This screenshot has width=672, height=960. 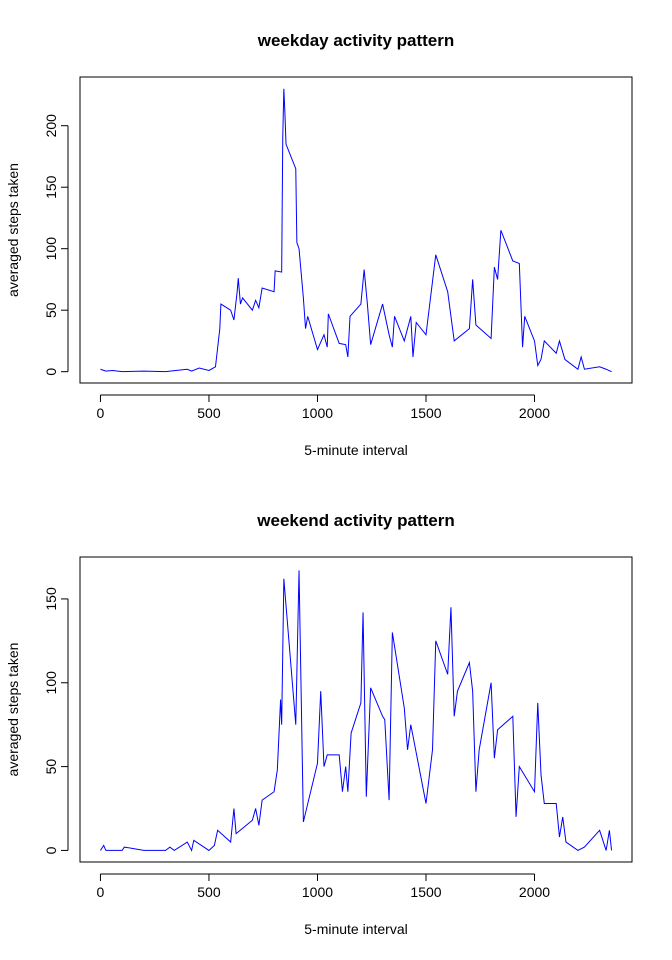 What do you see at coordinates (51, 126) in the screenshot?
I see `y-tick-label: 200` at bounding box center [51, 126].